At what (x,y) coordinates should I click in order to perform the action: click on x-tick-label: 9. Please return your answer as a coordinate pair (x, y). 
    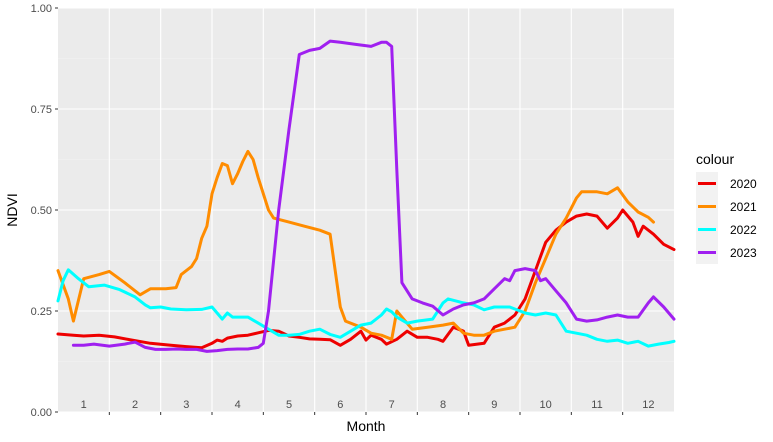
    Looking at the image, I should click on (494, 405).